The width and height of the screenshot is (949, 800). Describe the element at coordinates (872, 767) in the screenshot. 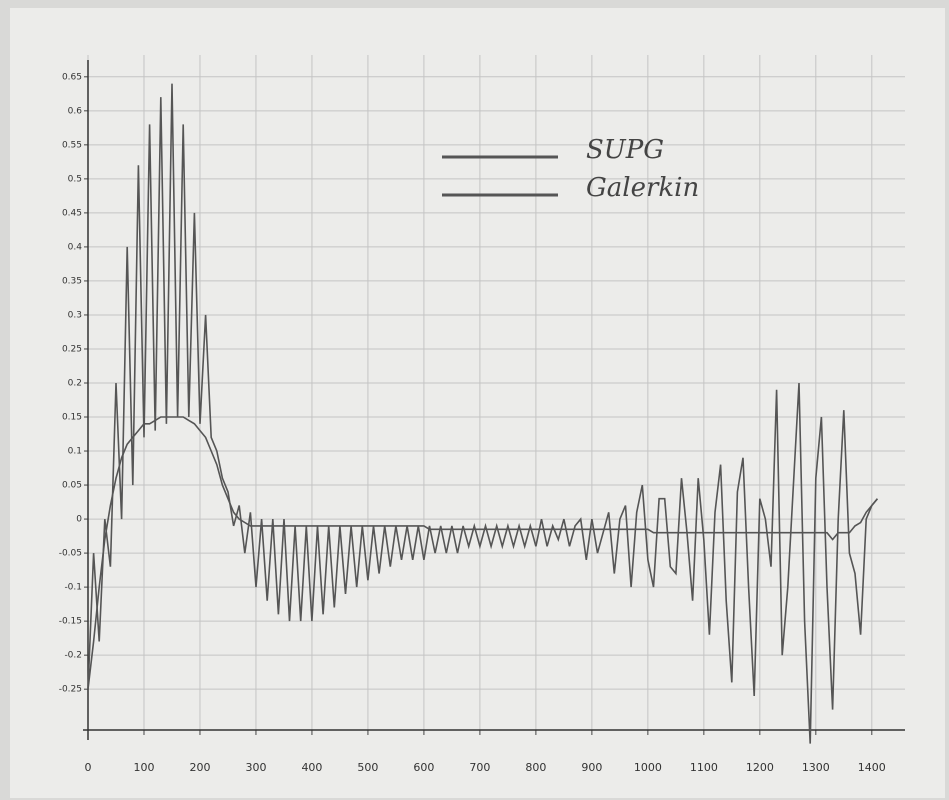

I see `x-tick-label: 1400` at that location.